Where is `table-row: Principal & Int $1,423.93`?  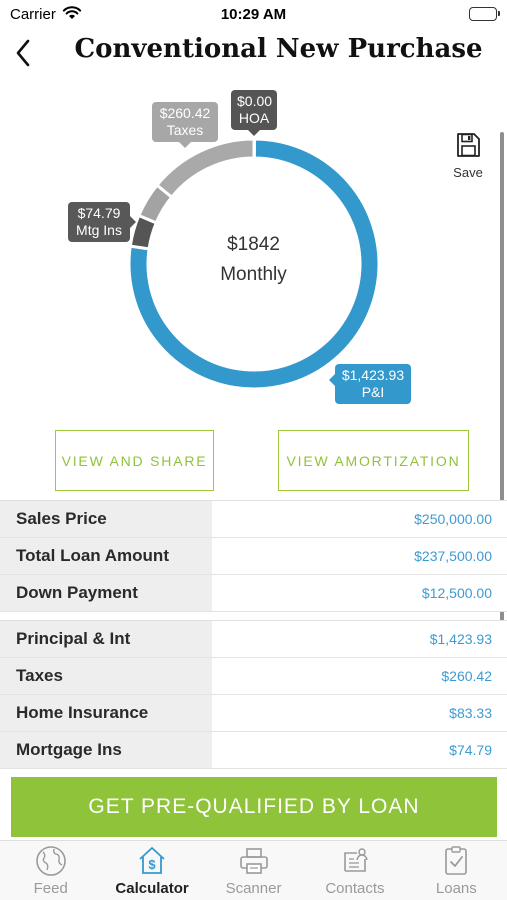
table-row: Principal & Int $1,423.93 is located at coordinates (253, 639).